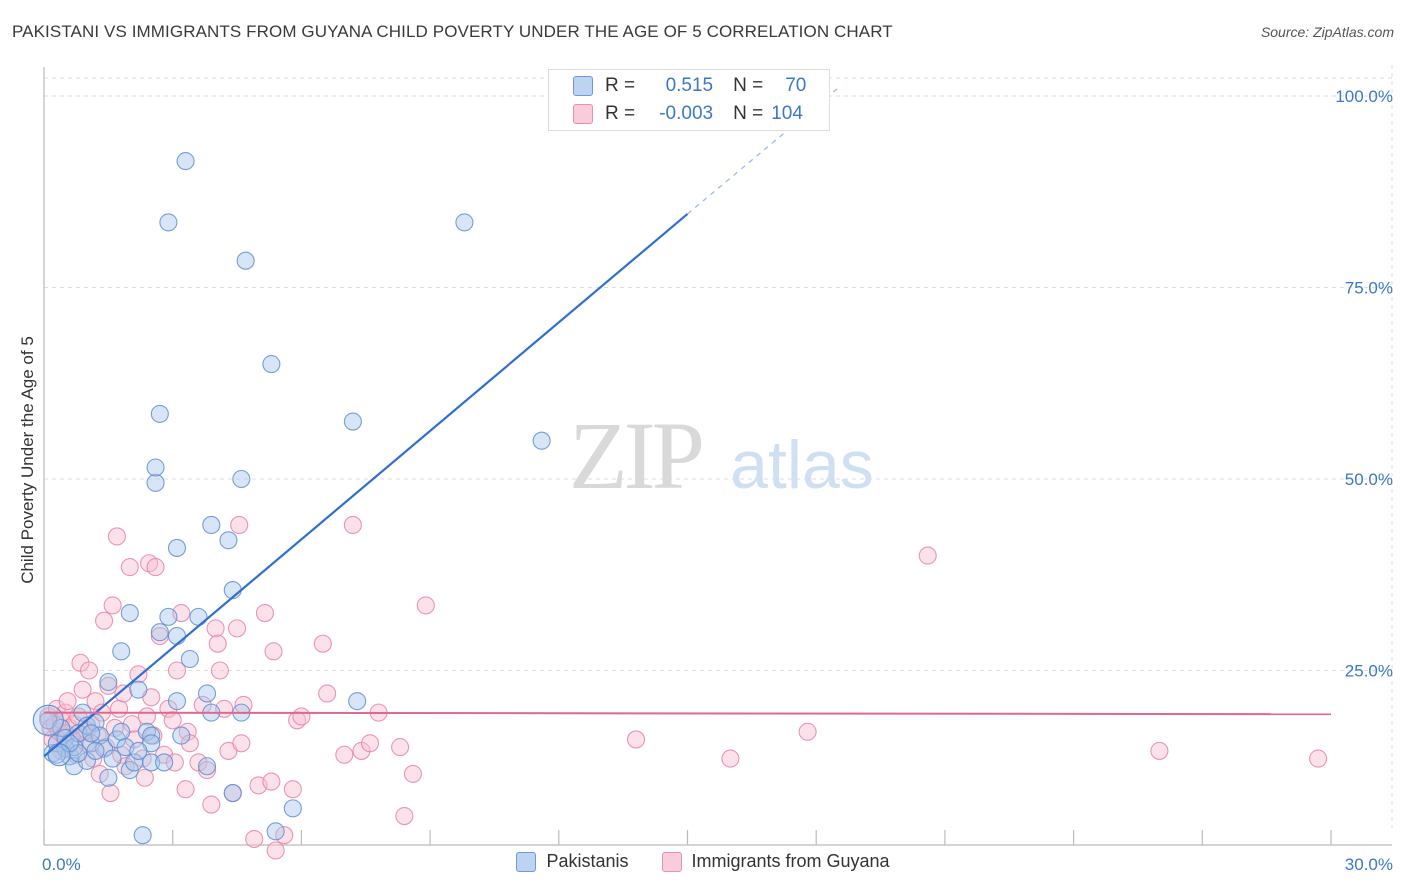 This screenshot has height=892, width=1406. Describe the element at coordinates (687, 713) in the screenshot. I see `guyana-trend-line` at that location.